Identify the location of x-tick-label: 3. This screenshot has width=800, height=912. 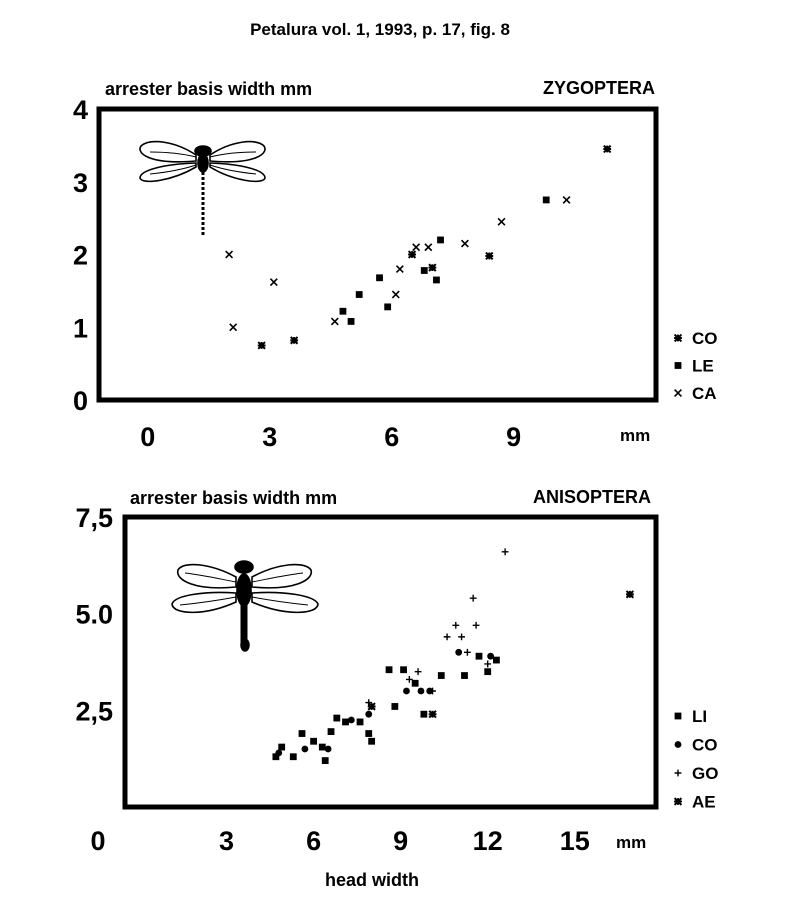
(226, 841).